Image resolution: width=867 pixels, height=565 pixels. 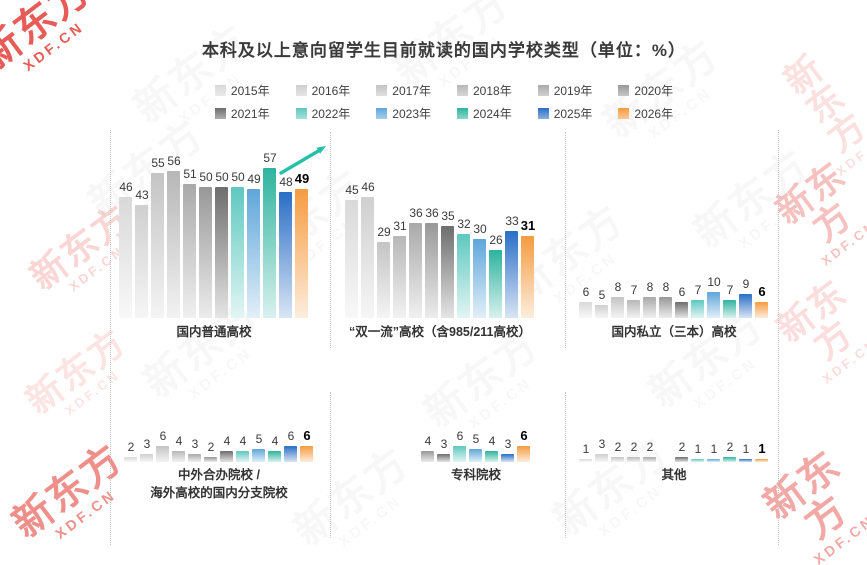 I want to click on legend-item-2021年: 2021年, so click(x=242, y=113).